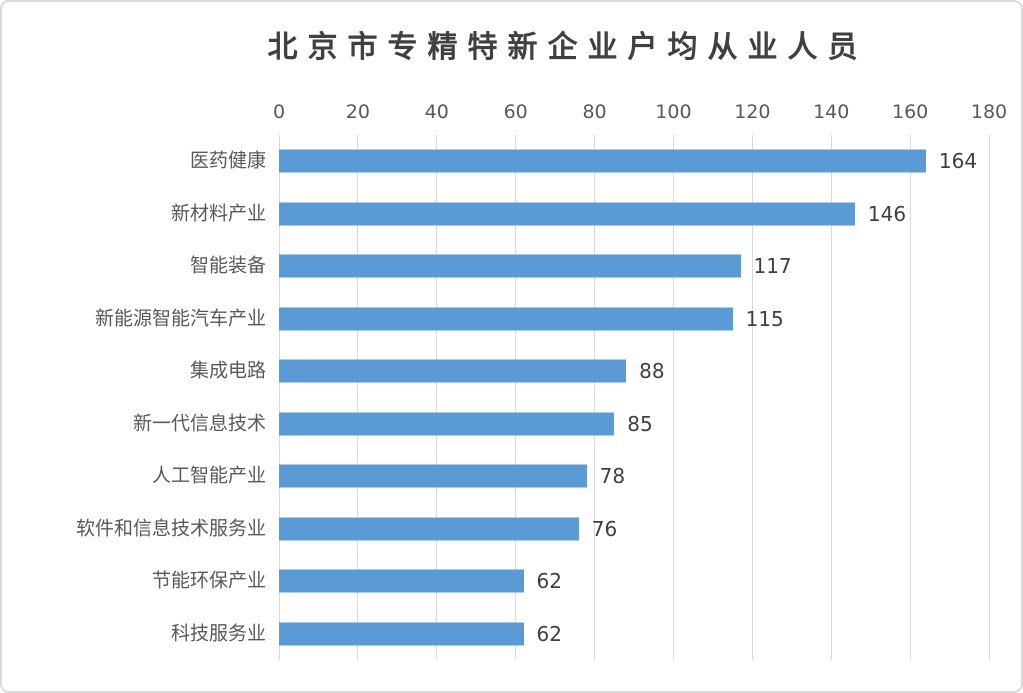  What do you see at coordinates (958, 161) in the screenshot?
I see `value-label: 164` at bounding box center [958, 161].